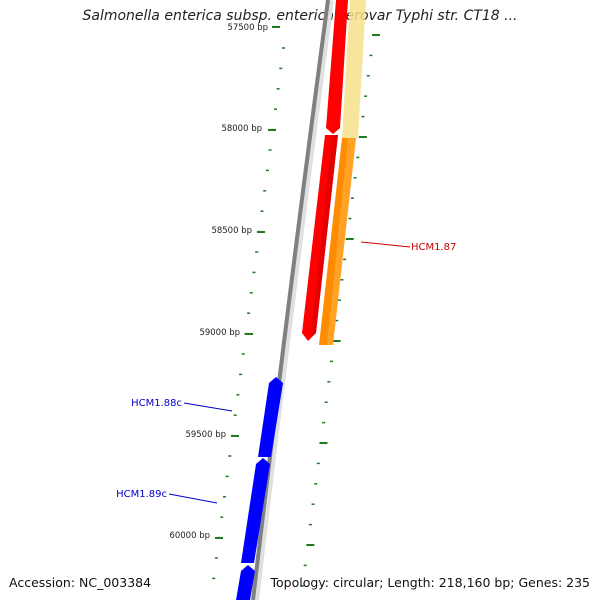  I want to click on gene-forward-upstream, so click(337, 67).